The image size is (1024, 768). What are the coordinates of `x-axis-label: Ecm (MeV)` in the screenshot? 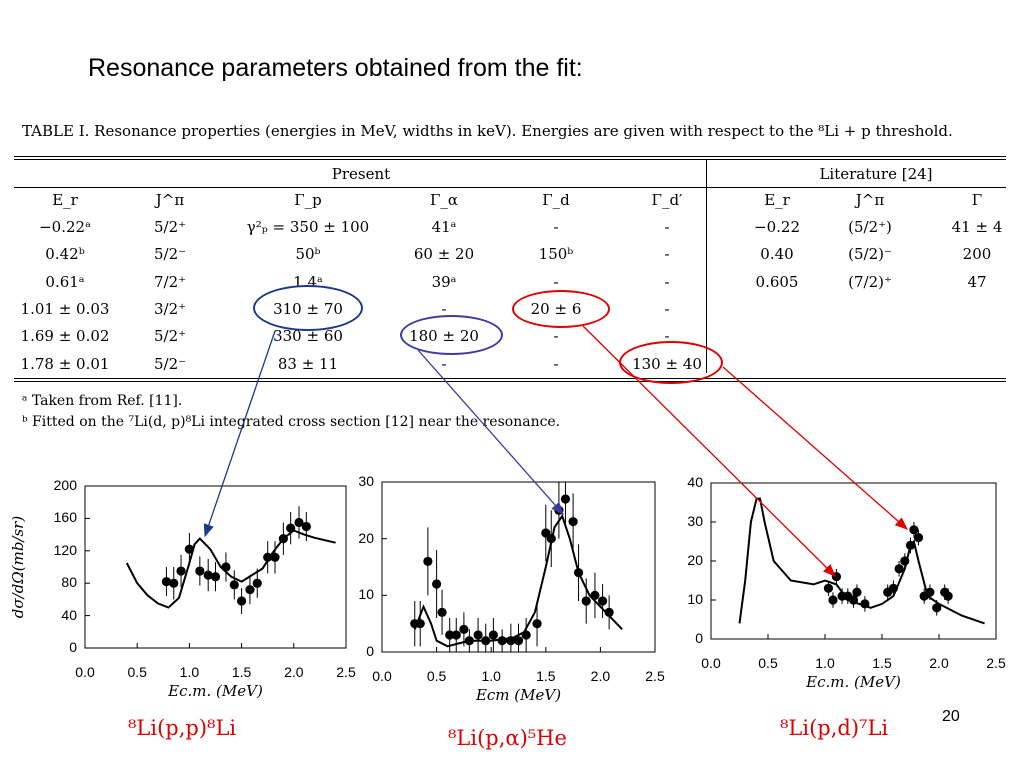 It's located at (518, 695).